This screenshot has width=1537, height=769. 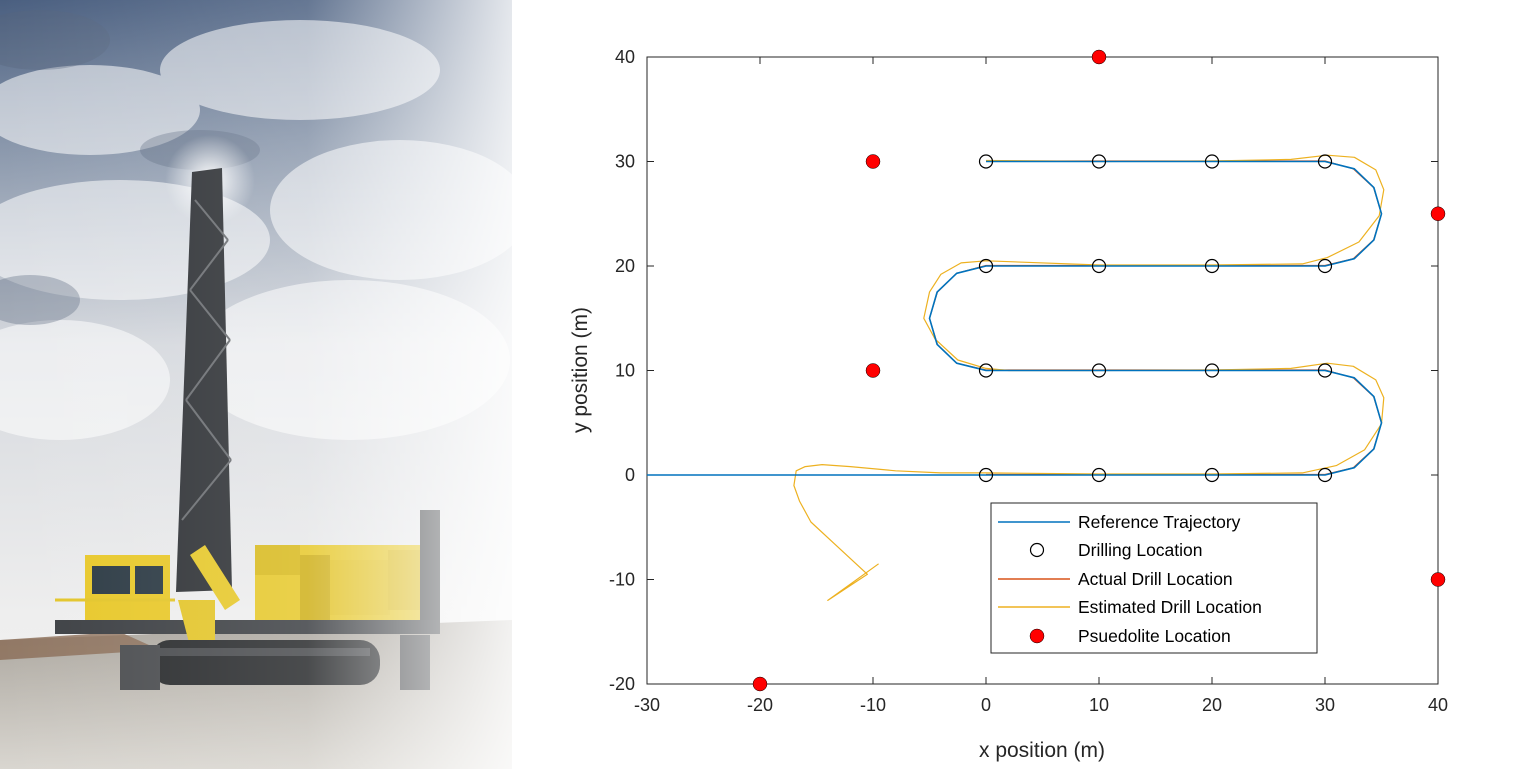 What do you see at coordinates (760, 705) in the screenshot?
I see `x-tick-label: -20` at bounding box center [760, 705].